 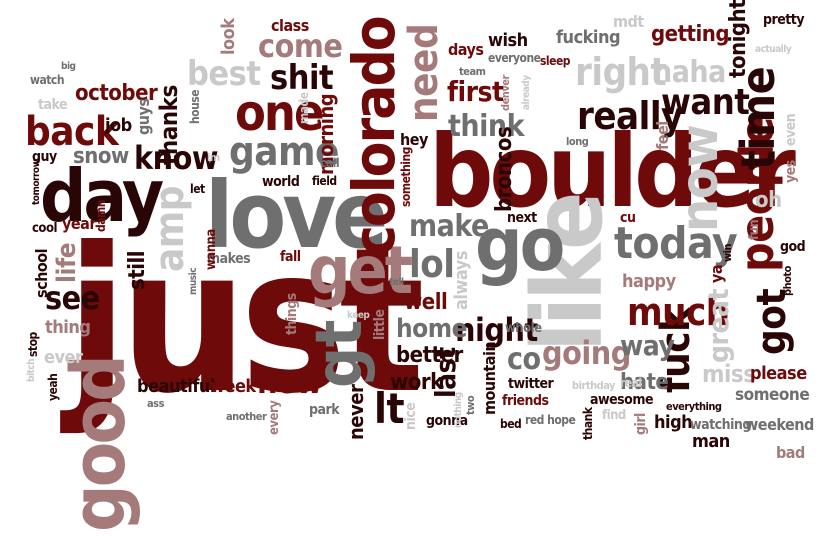 What do you see at coordinates (555, 61) in the screenshot?
I see `word-sleep: sleep` at bounding box center [555, 61].